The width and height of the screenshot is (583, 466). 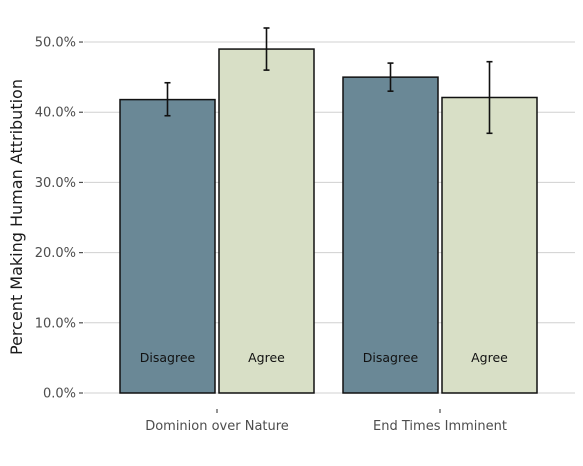 What do you see at coordinates (55, 113) in the screenshot?
I see `y-tick-label: 40.0%` at bounding box center [55, 113].